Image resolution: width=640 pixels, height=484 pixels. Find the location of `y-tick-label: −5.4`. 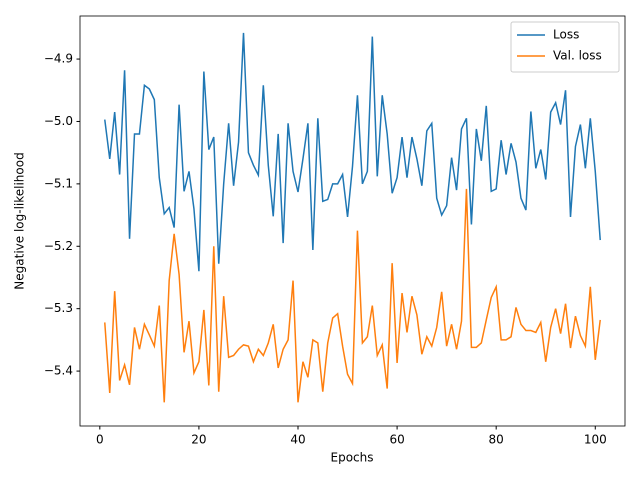

y-tick-label: −5.4 is located at coordinates (58, 371).